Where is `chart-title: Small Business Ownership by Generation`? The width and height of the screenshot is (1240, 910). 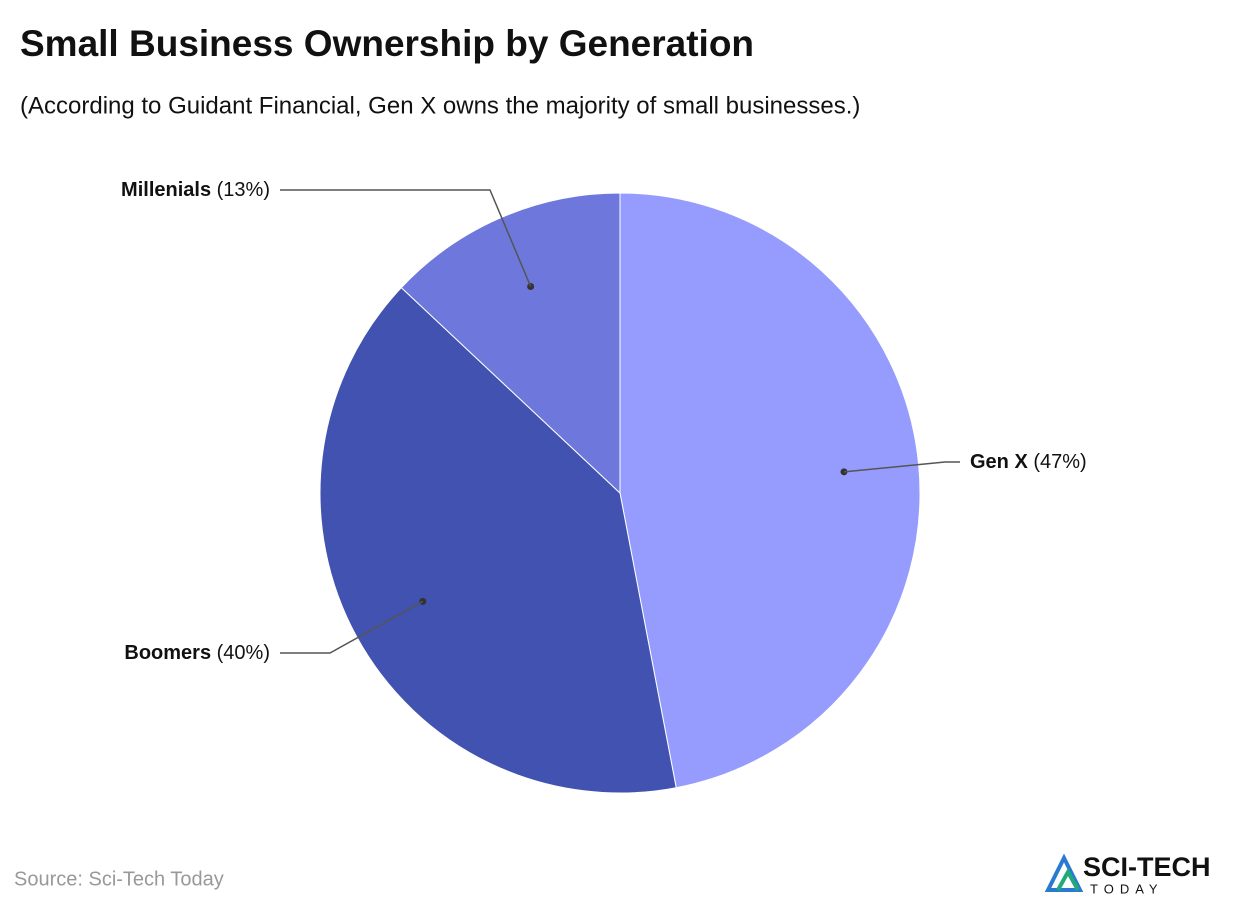 chart-title: Small Business Ownership by Generation is located at coordinates (387, 43).